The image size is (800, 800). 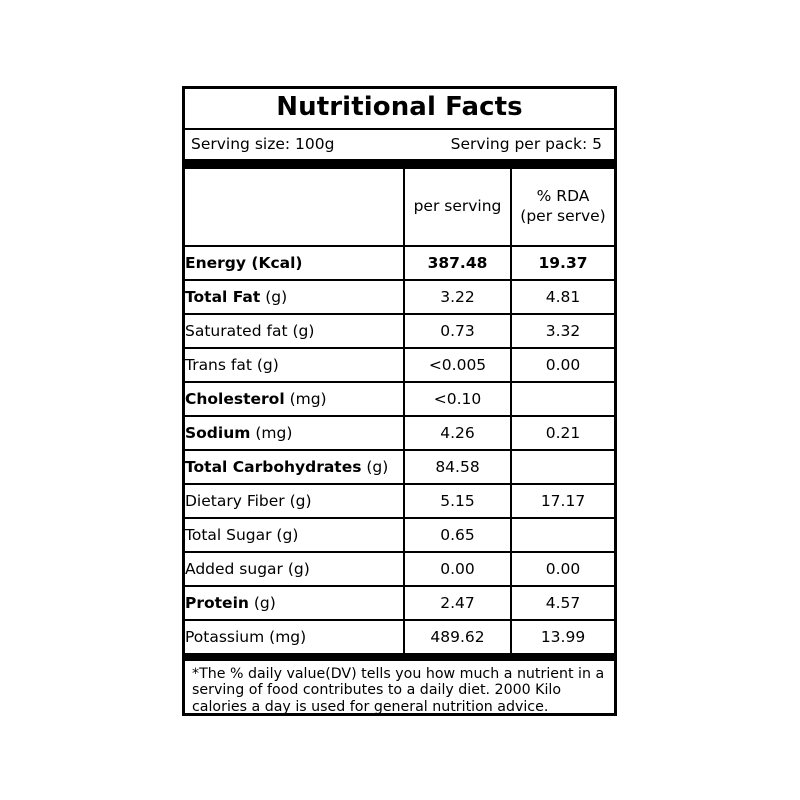 I want to click on table-header-row: per serving % RDA (per serve), so click(x=399, y=207).